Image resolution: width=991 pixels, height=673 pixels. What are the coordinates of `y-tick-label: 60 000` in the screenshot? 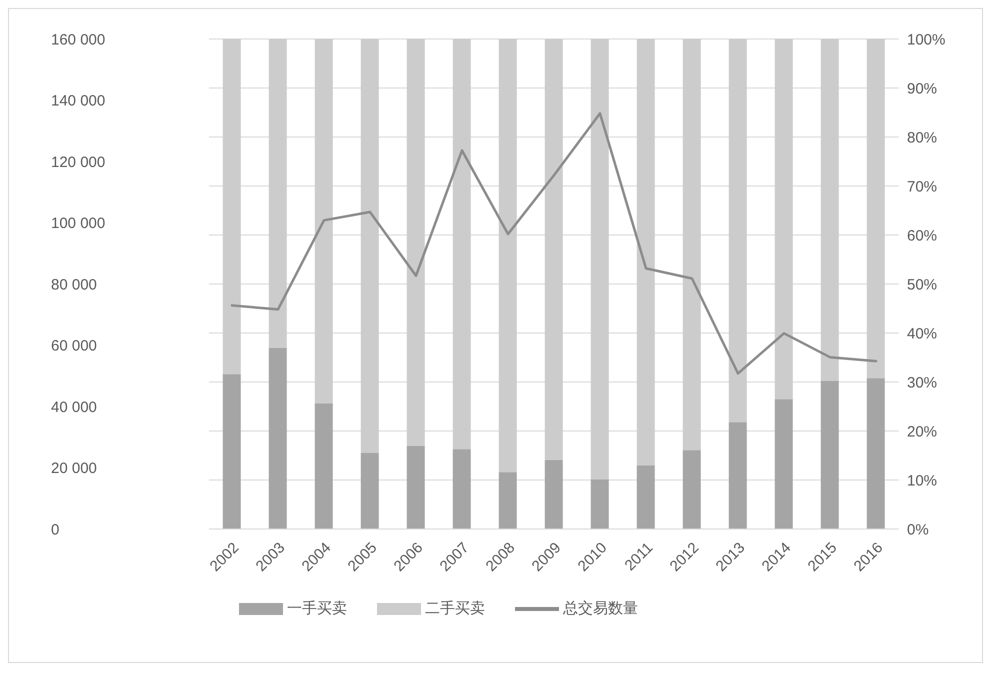 It's located at (74, 346).